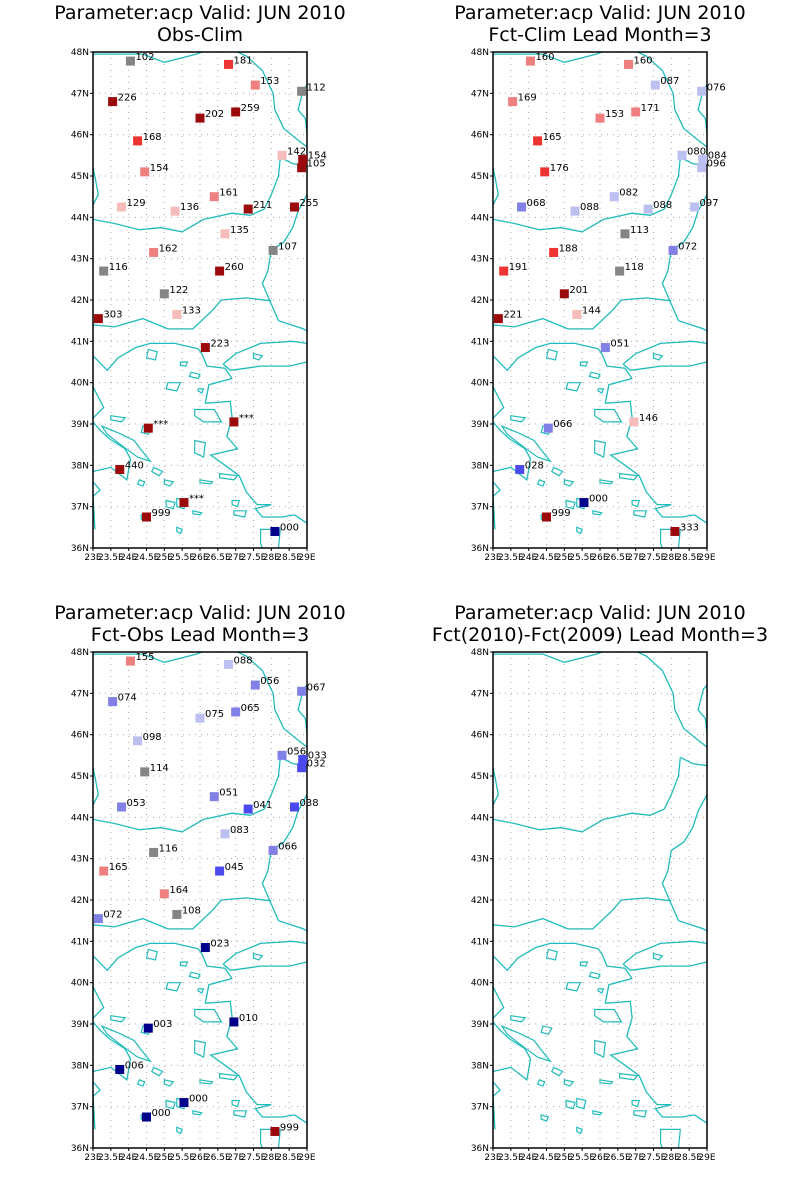  I want to click on station-value-label: 038, so click(309, 803).